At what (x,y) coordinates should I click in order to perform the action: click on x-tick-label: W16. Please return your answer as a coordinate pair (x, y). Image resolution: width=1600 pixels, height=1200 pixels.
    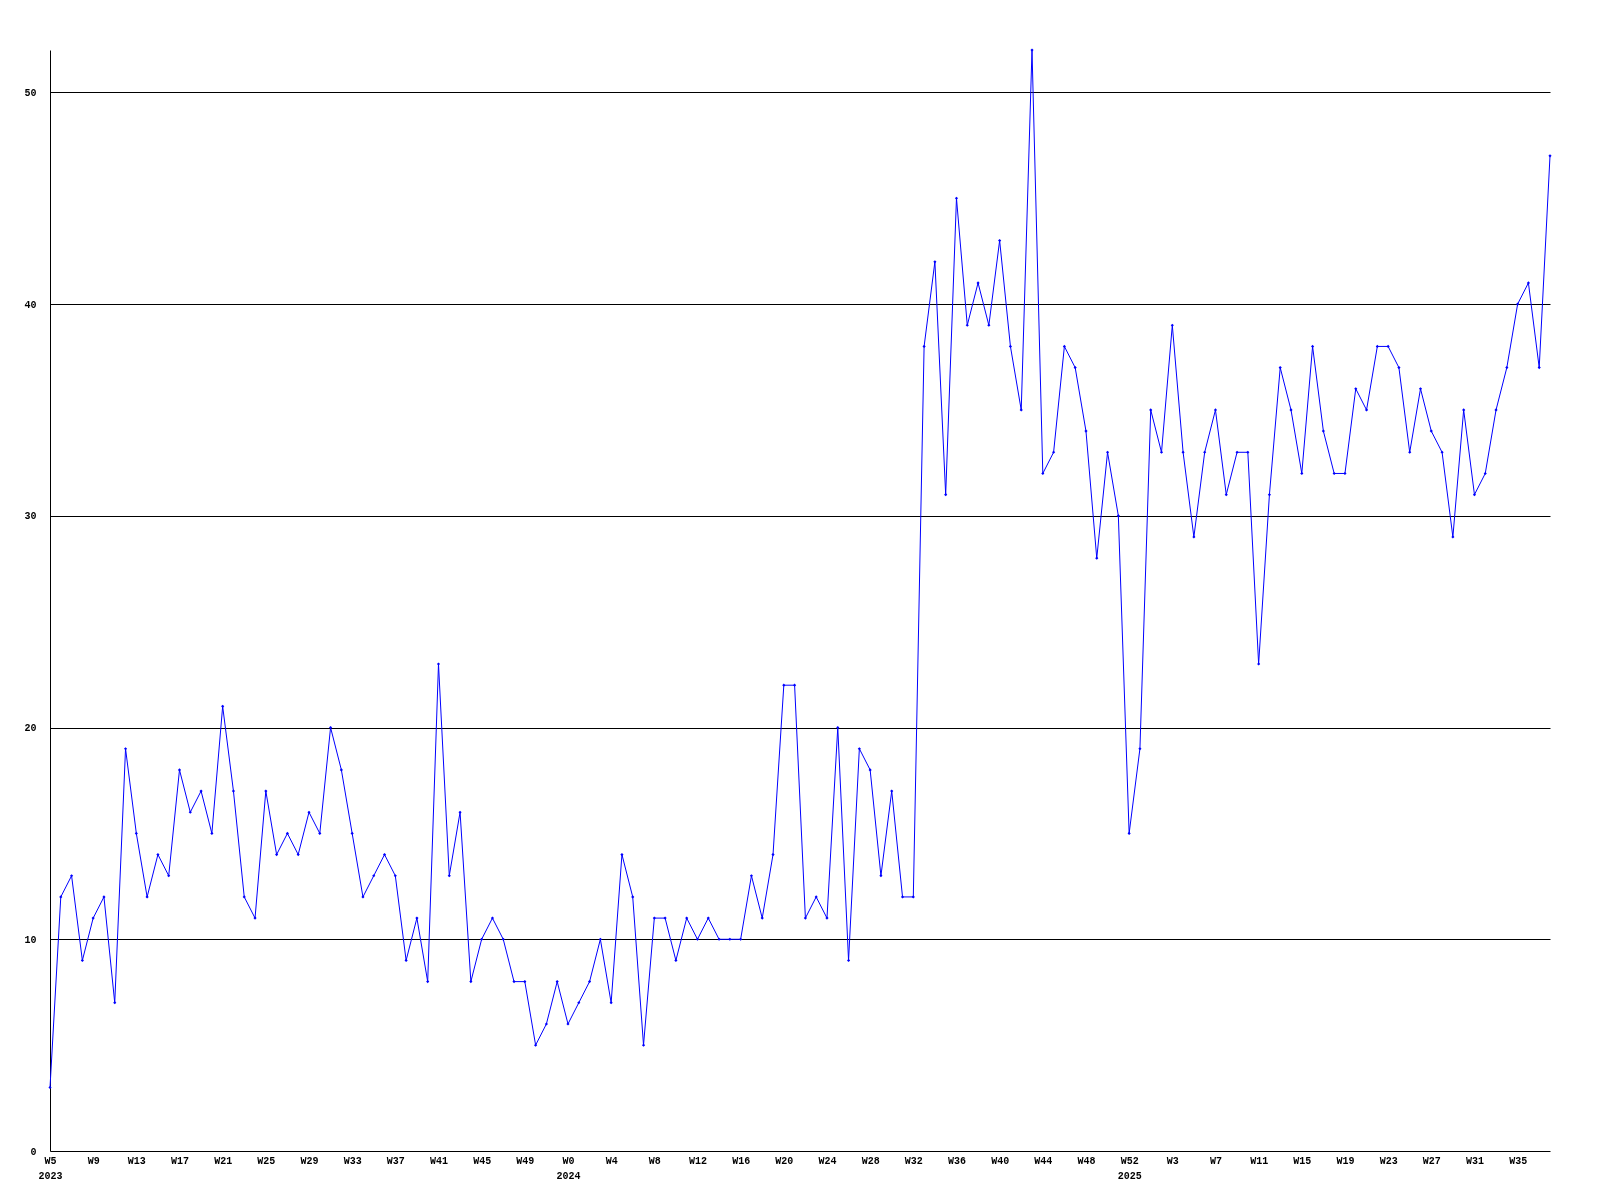
    Looking at the image, I should click on (741, 1161).